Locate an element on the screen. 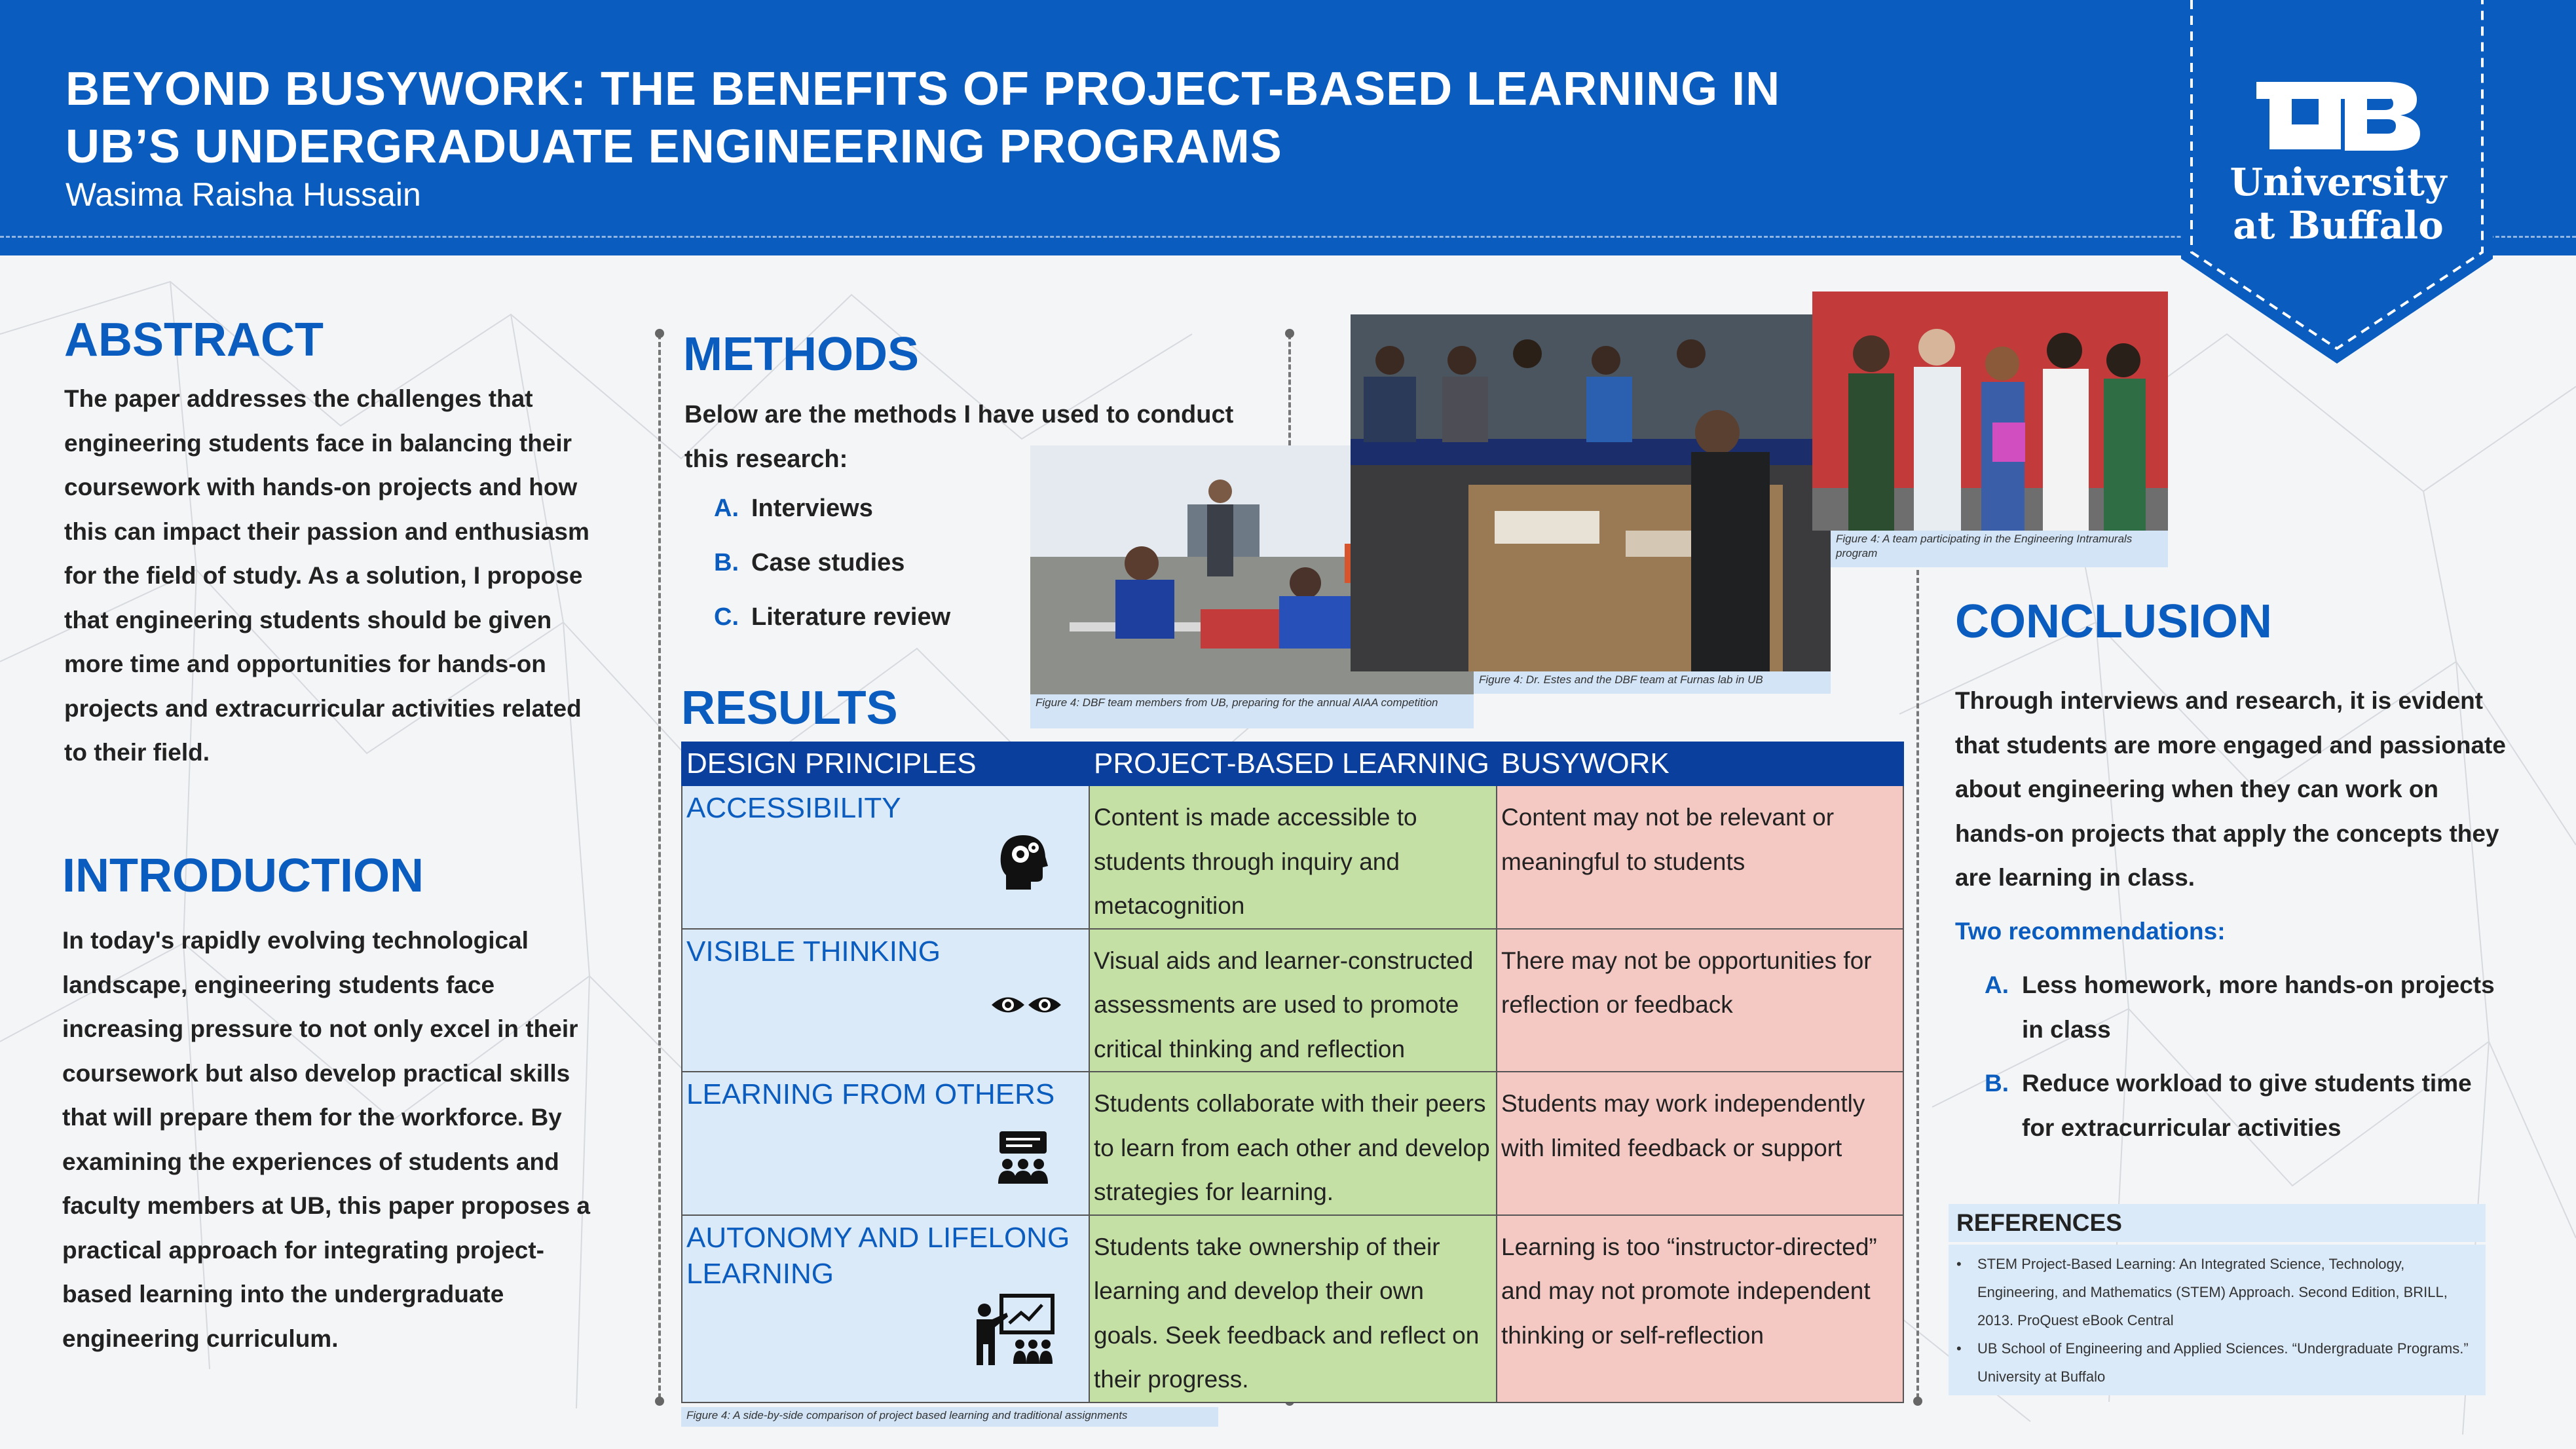 The width and height of the screenshot is (2576, 1449). introduction-heading: INTRODUCTION is located at coordinates (243, 876).